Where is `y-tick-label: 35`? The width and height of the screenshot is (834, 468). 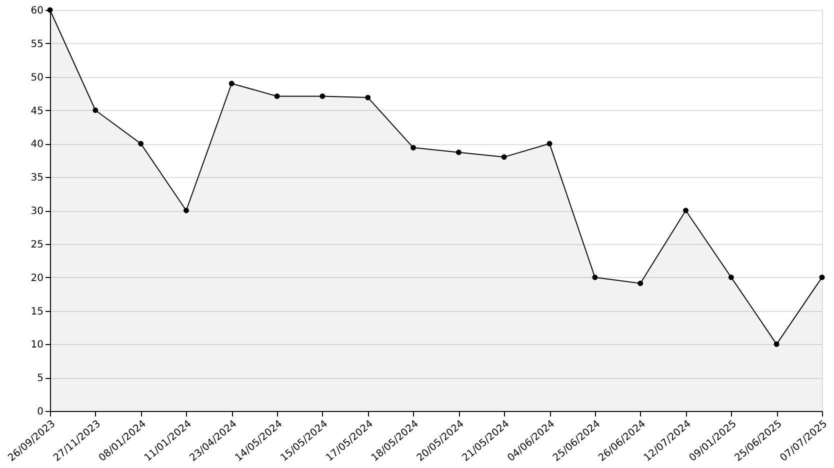
y-tick-label: 35 is located at coordinates (37, 178).